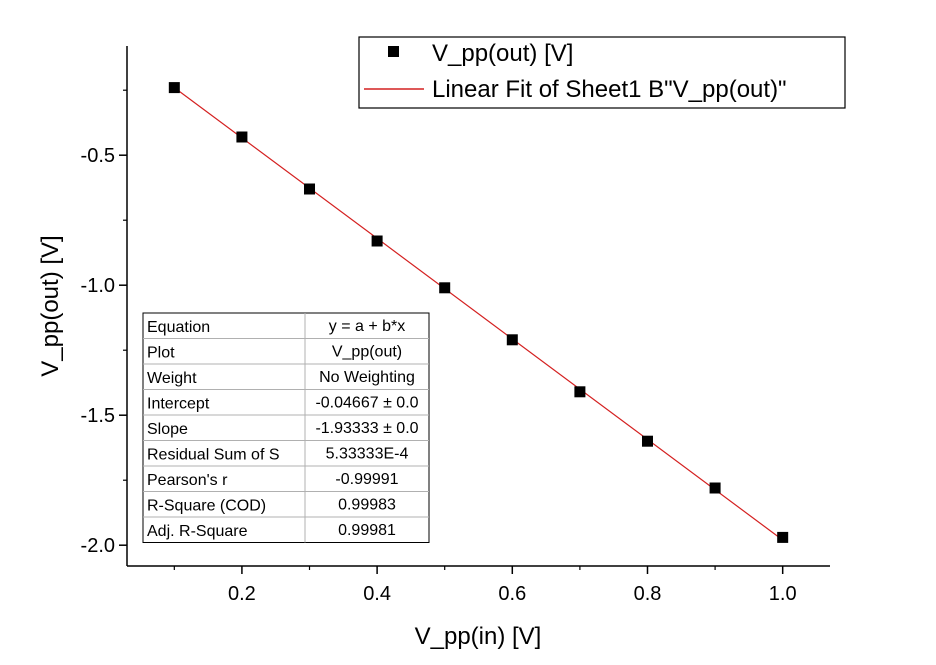  What do you see at coordinates (367, 377) in the screenshot?
I see `stats-value: No Weighting` at bounding box center [367, 377].